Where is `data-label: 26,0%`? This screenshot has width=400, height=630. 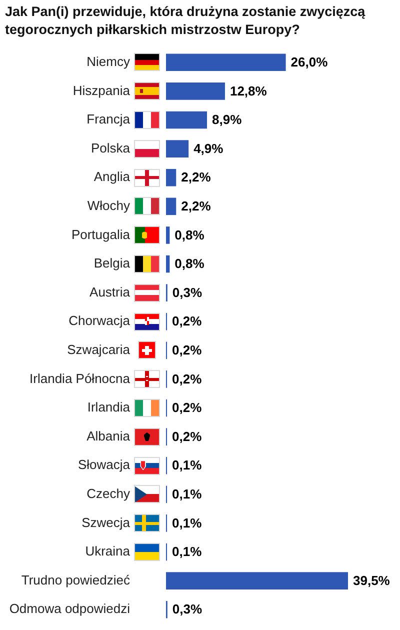
data-label: 26,0% is located at coordinates (309, 62).